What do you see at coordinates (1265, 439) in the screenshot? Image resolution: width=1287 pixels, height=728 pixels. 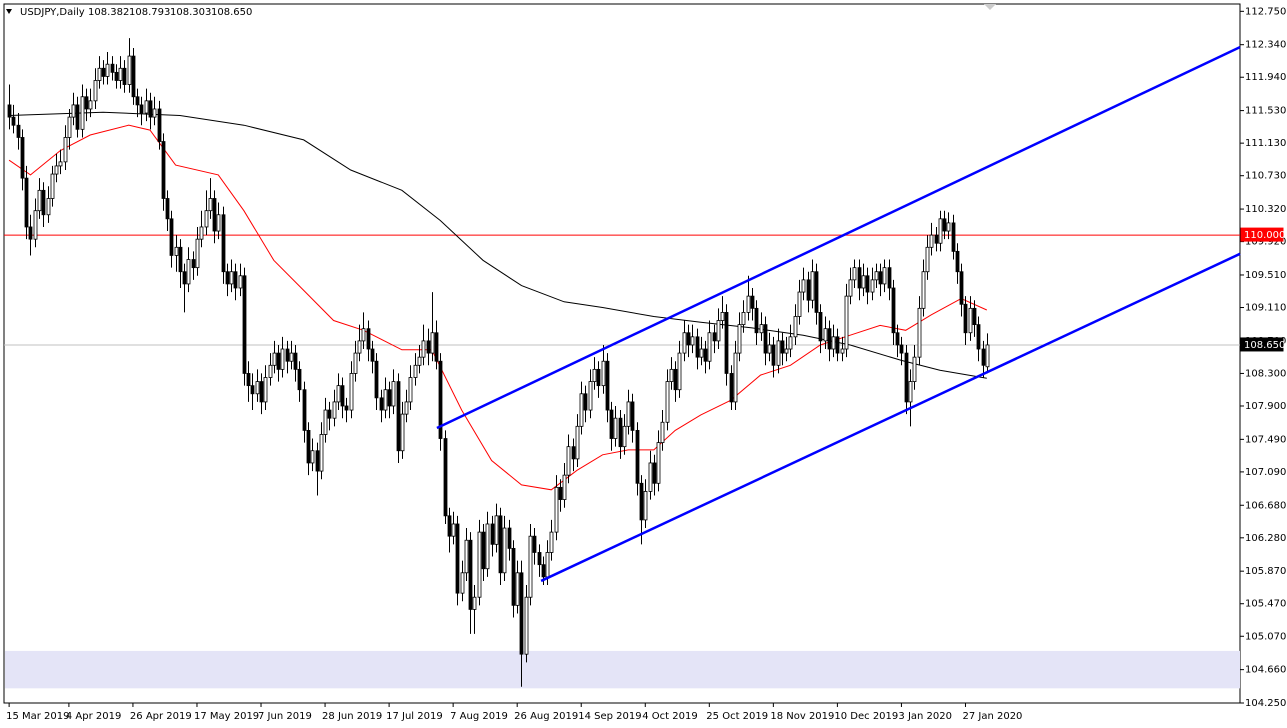 I see `y-tick-label: 107.490` at bounding box center [1265, 439].